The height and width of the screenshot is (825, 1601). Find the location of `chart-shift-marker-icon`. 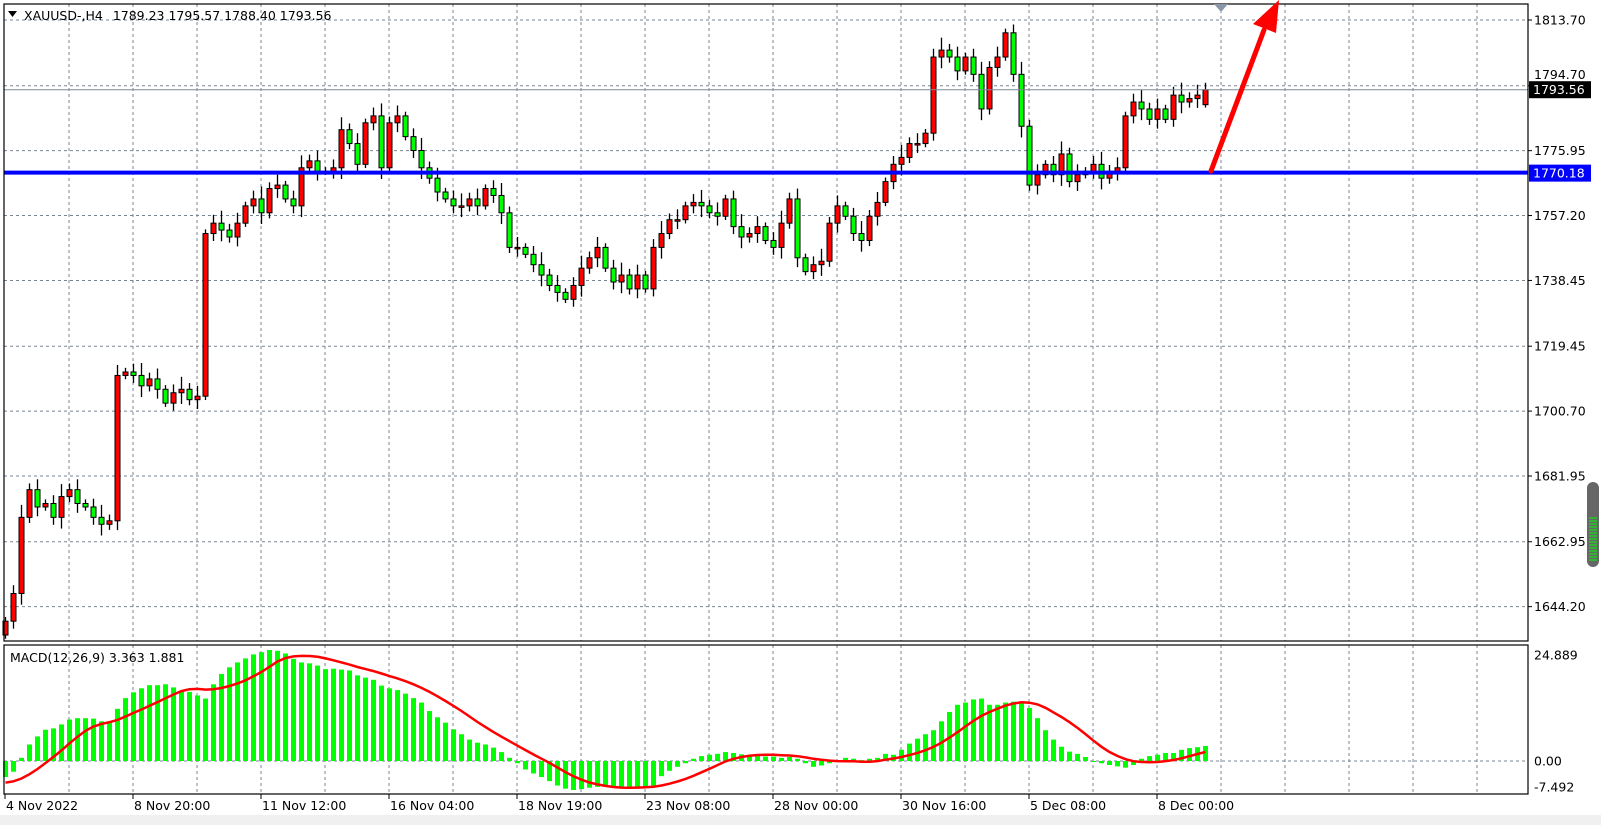

chart-shift-marker-icon is located at coordinates (1221, 8).